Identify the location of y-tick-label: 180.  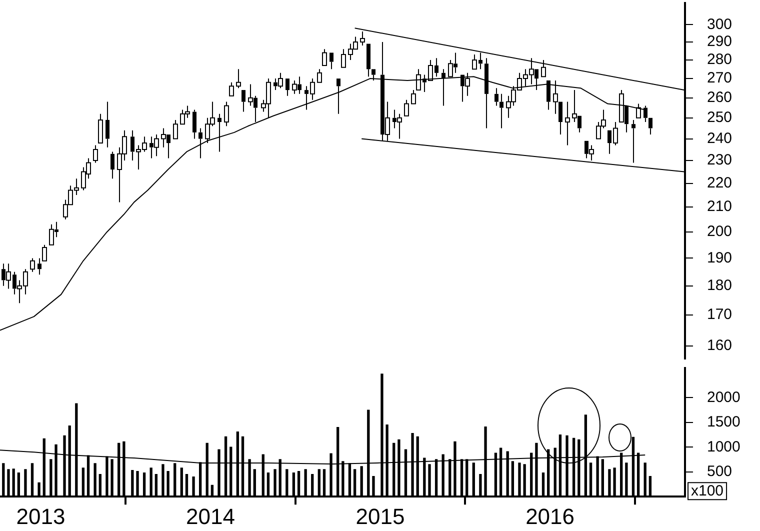
(719, 285).